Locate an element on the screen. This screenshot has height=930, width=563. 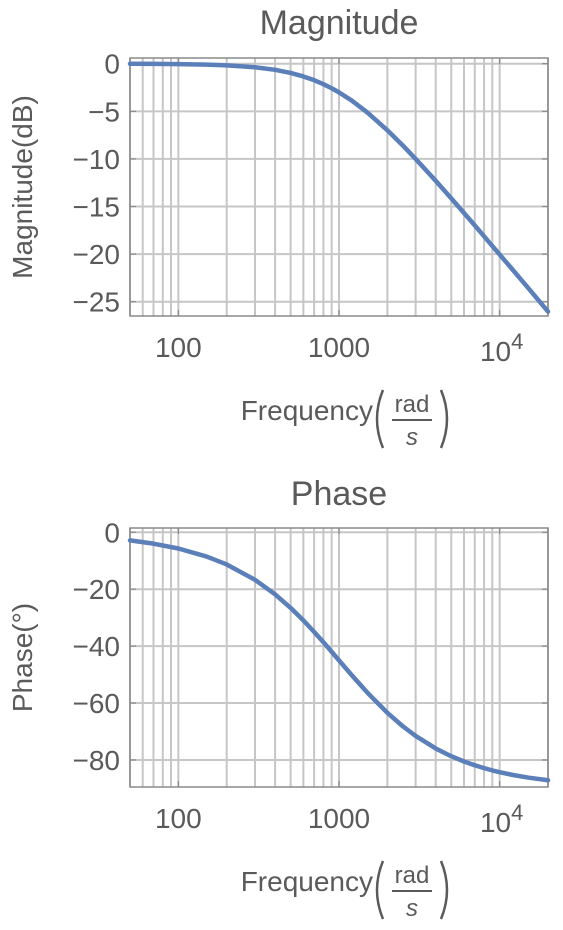
y-tick-label: −40 is located at coordinates (97, 646).